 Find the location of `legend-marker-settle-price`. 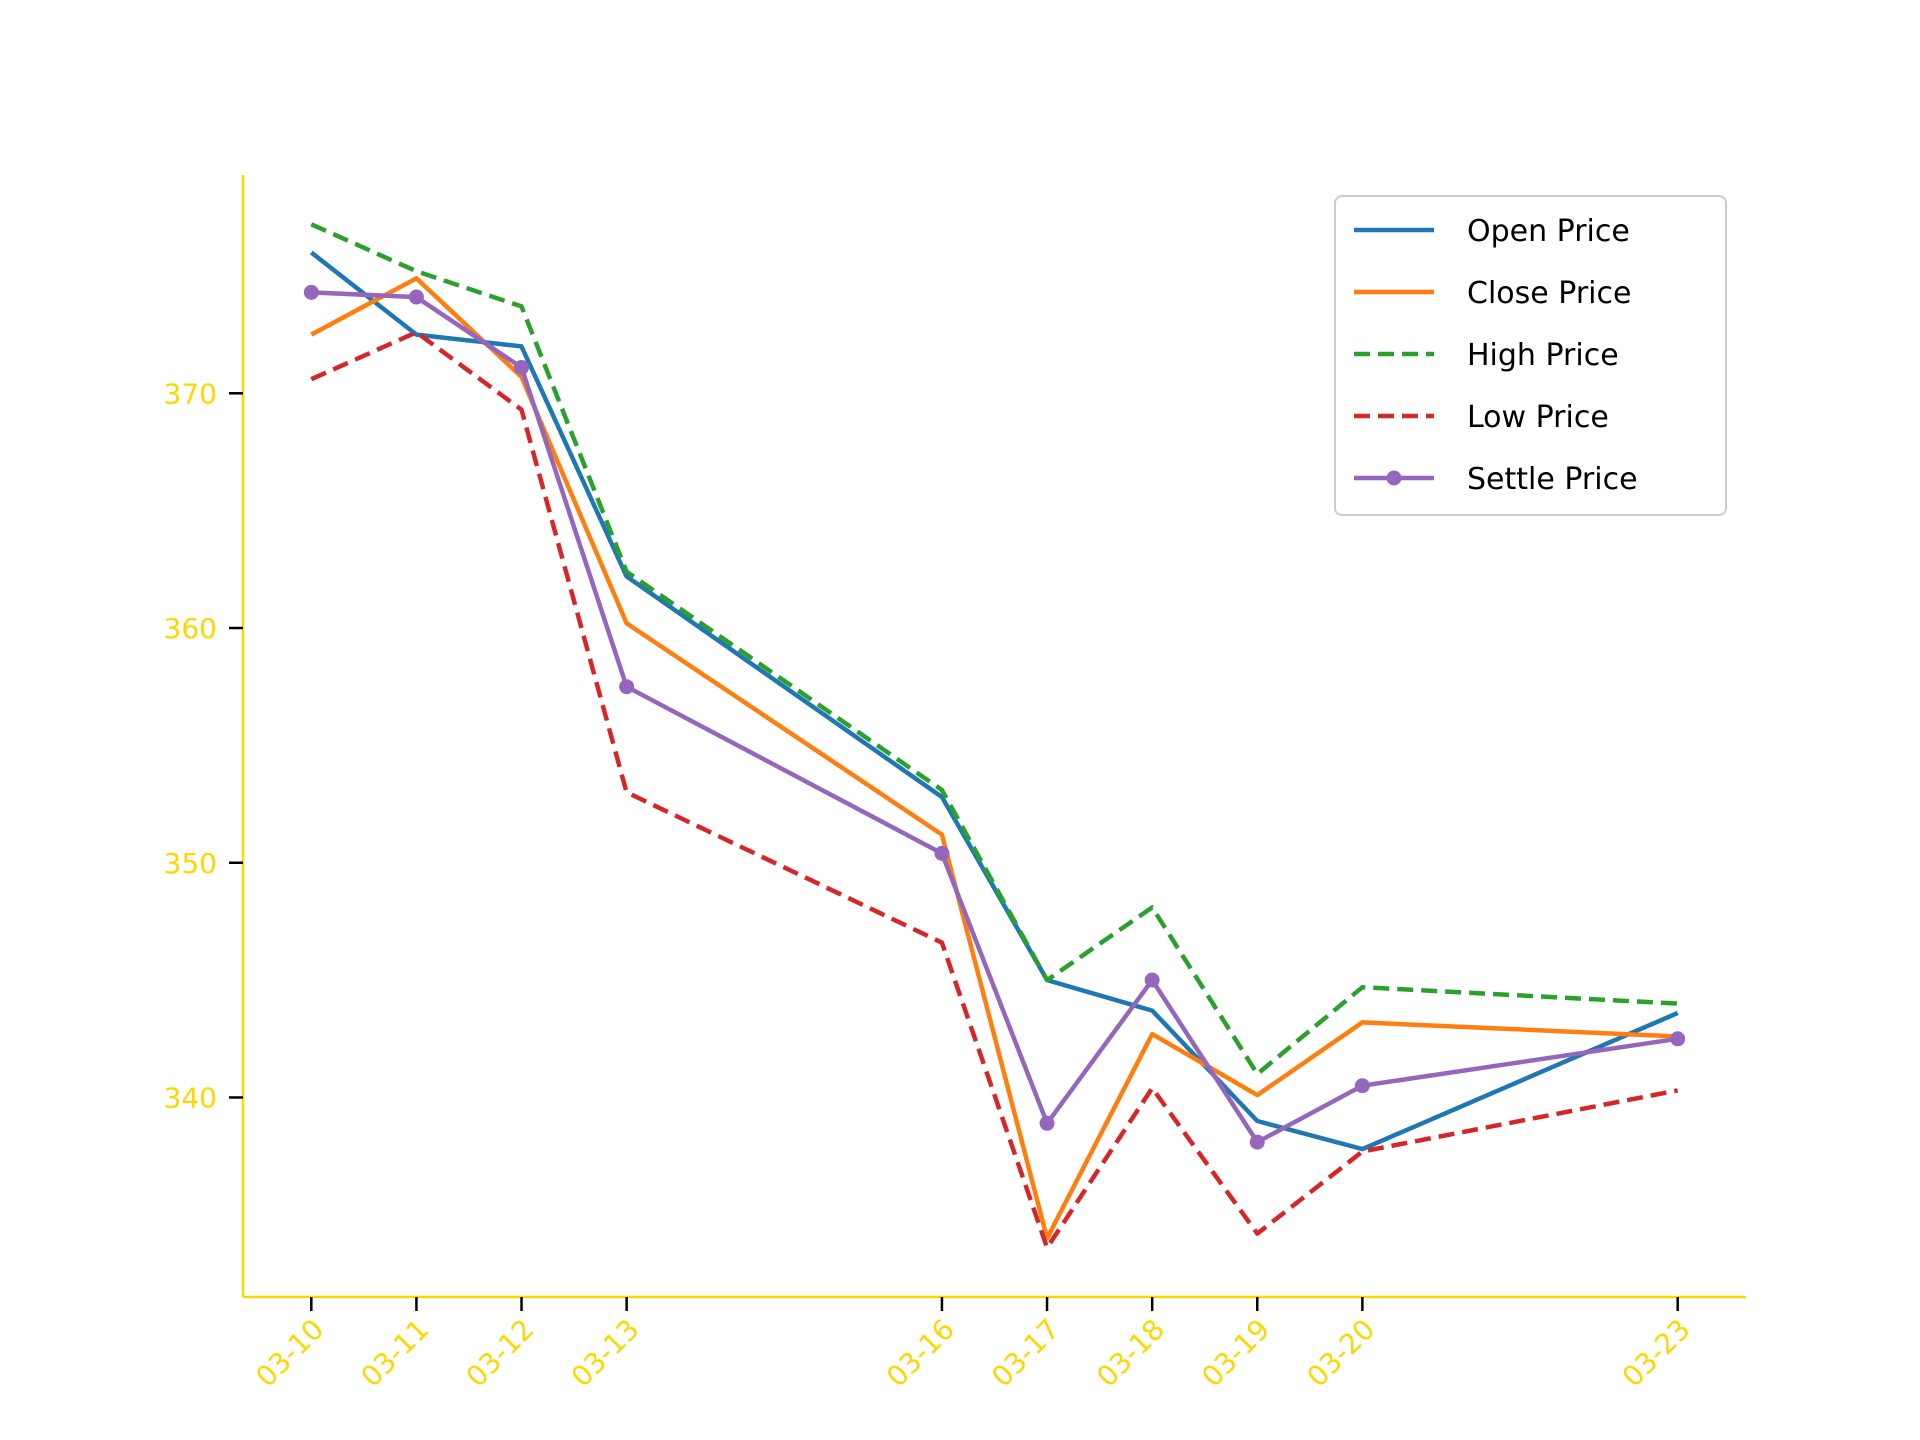

legend-marker-settle-price is located at coordinates (1394, 478).